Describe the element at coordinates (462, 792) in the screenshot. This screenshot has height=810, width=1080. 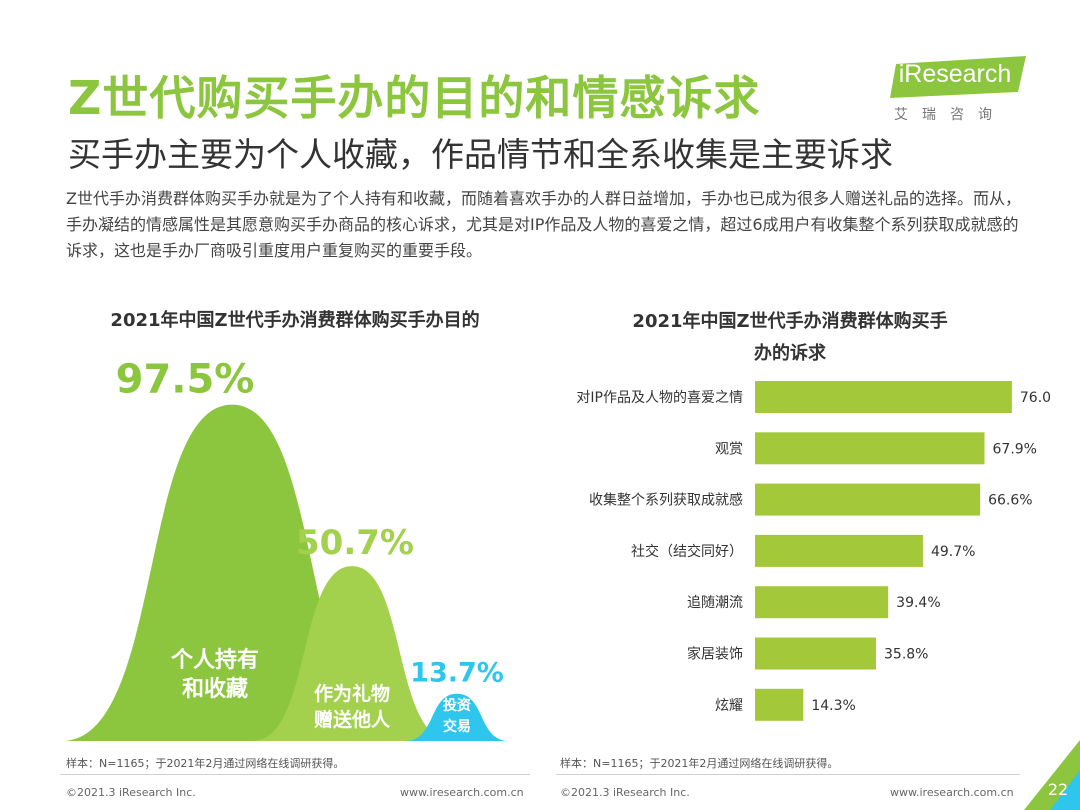
I see `website-link-left: www.iresearch.com.cn` at that location.